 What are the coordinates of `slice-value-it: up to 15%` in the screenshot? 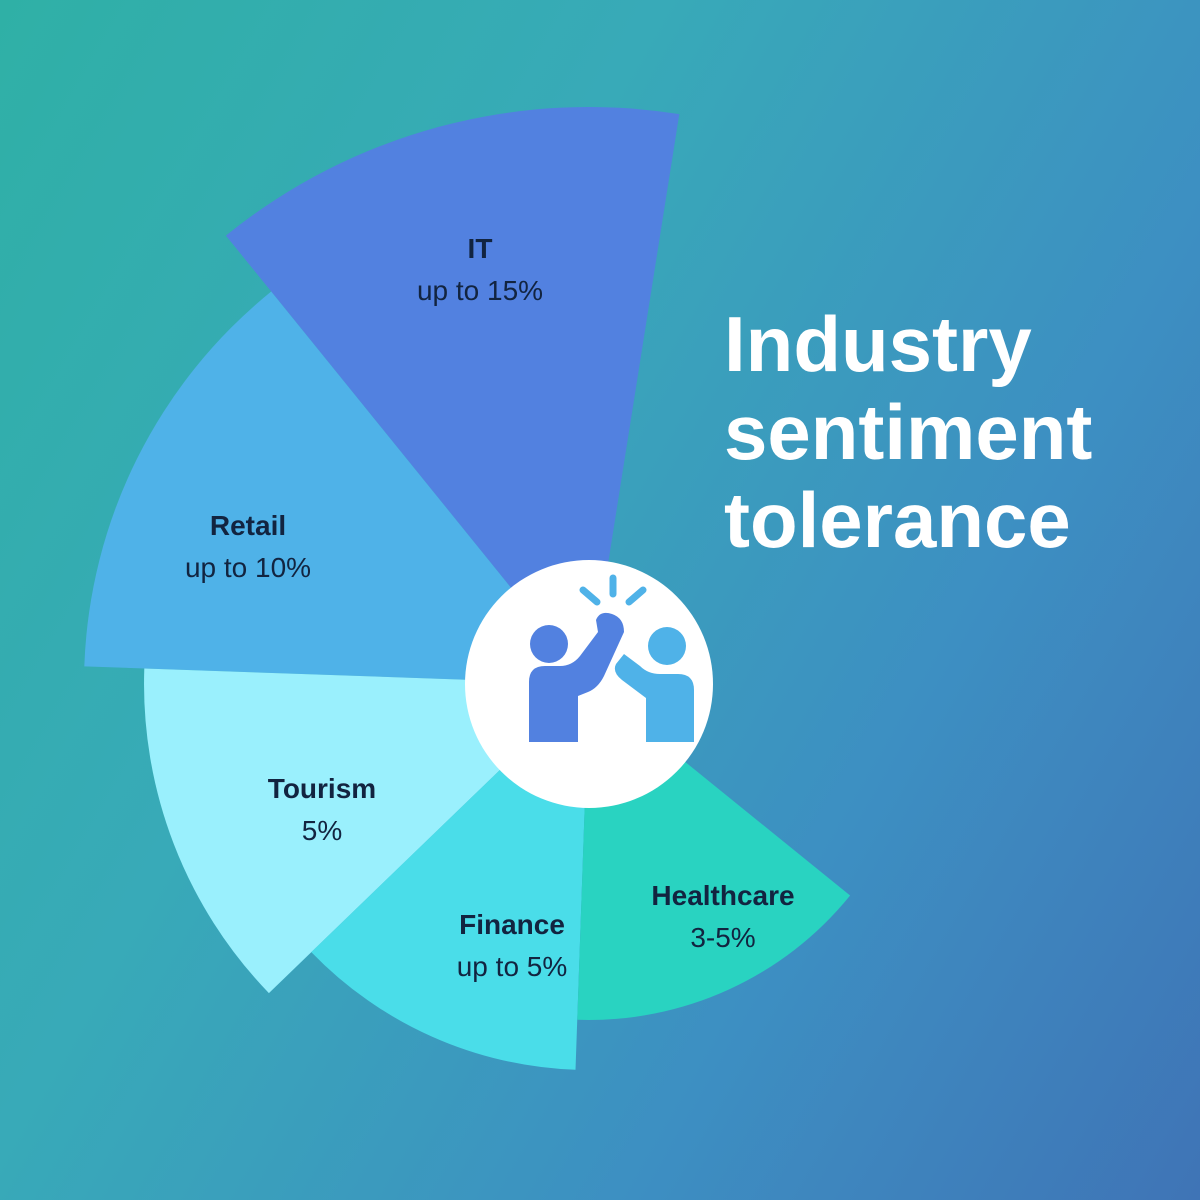 It's located at (480, 290).